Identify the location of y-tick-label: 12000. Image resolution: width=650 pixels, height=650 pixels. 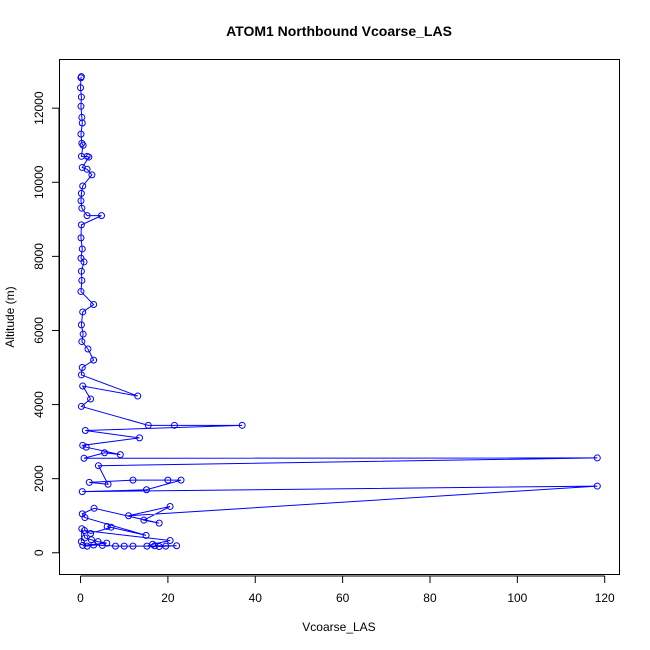
(39, 108).